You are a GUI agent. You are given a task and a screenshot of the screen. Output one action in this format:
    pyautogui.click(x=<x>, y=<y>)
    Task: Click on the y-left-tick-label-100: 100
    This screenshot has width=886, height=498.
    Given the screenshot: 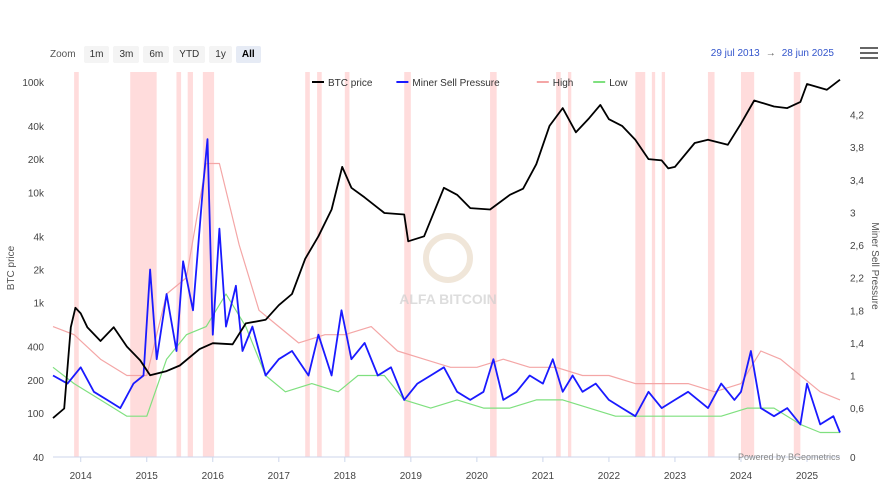 What is the action you would take?
    pyautogui.click(x=35, y=414)
    